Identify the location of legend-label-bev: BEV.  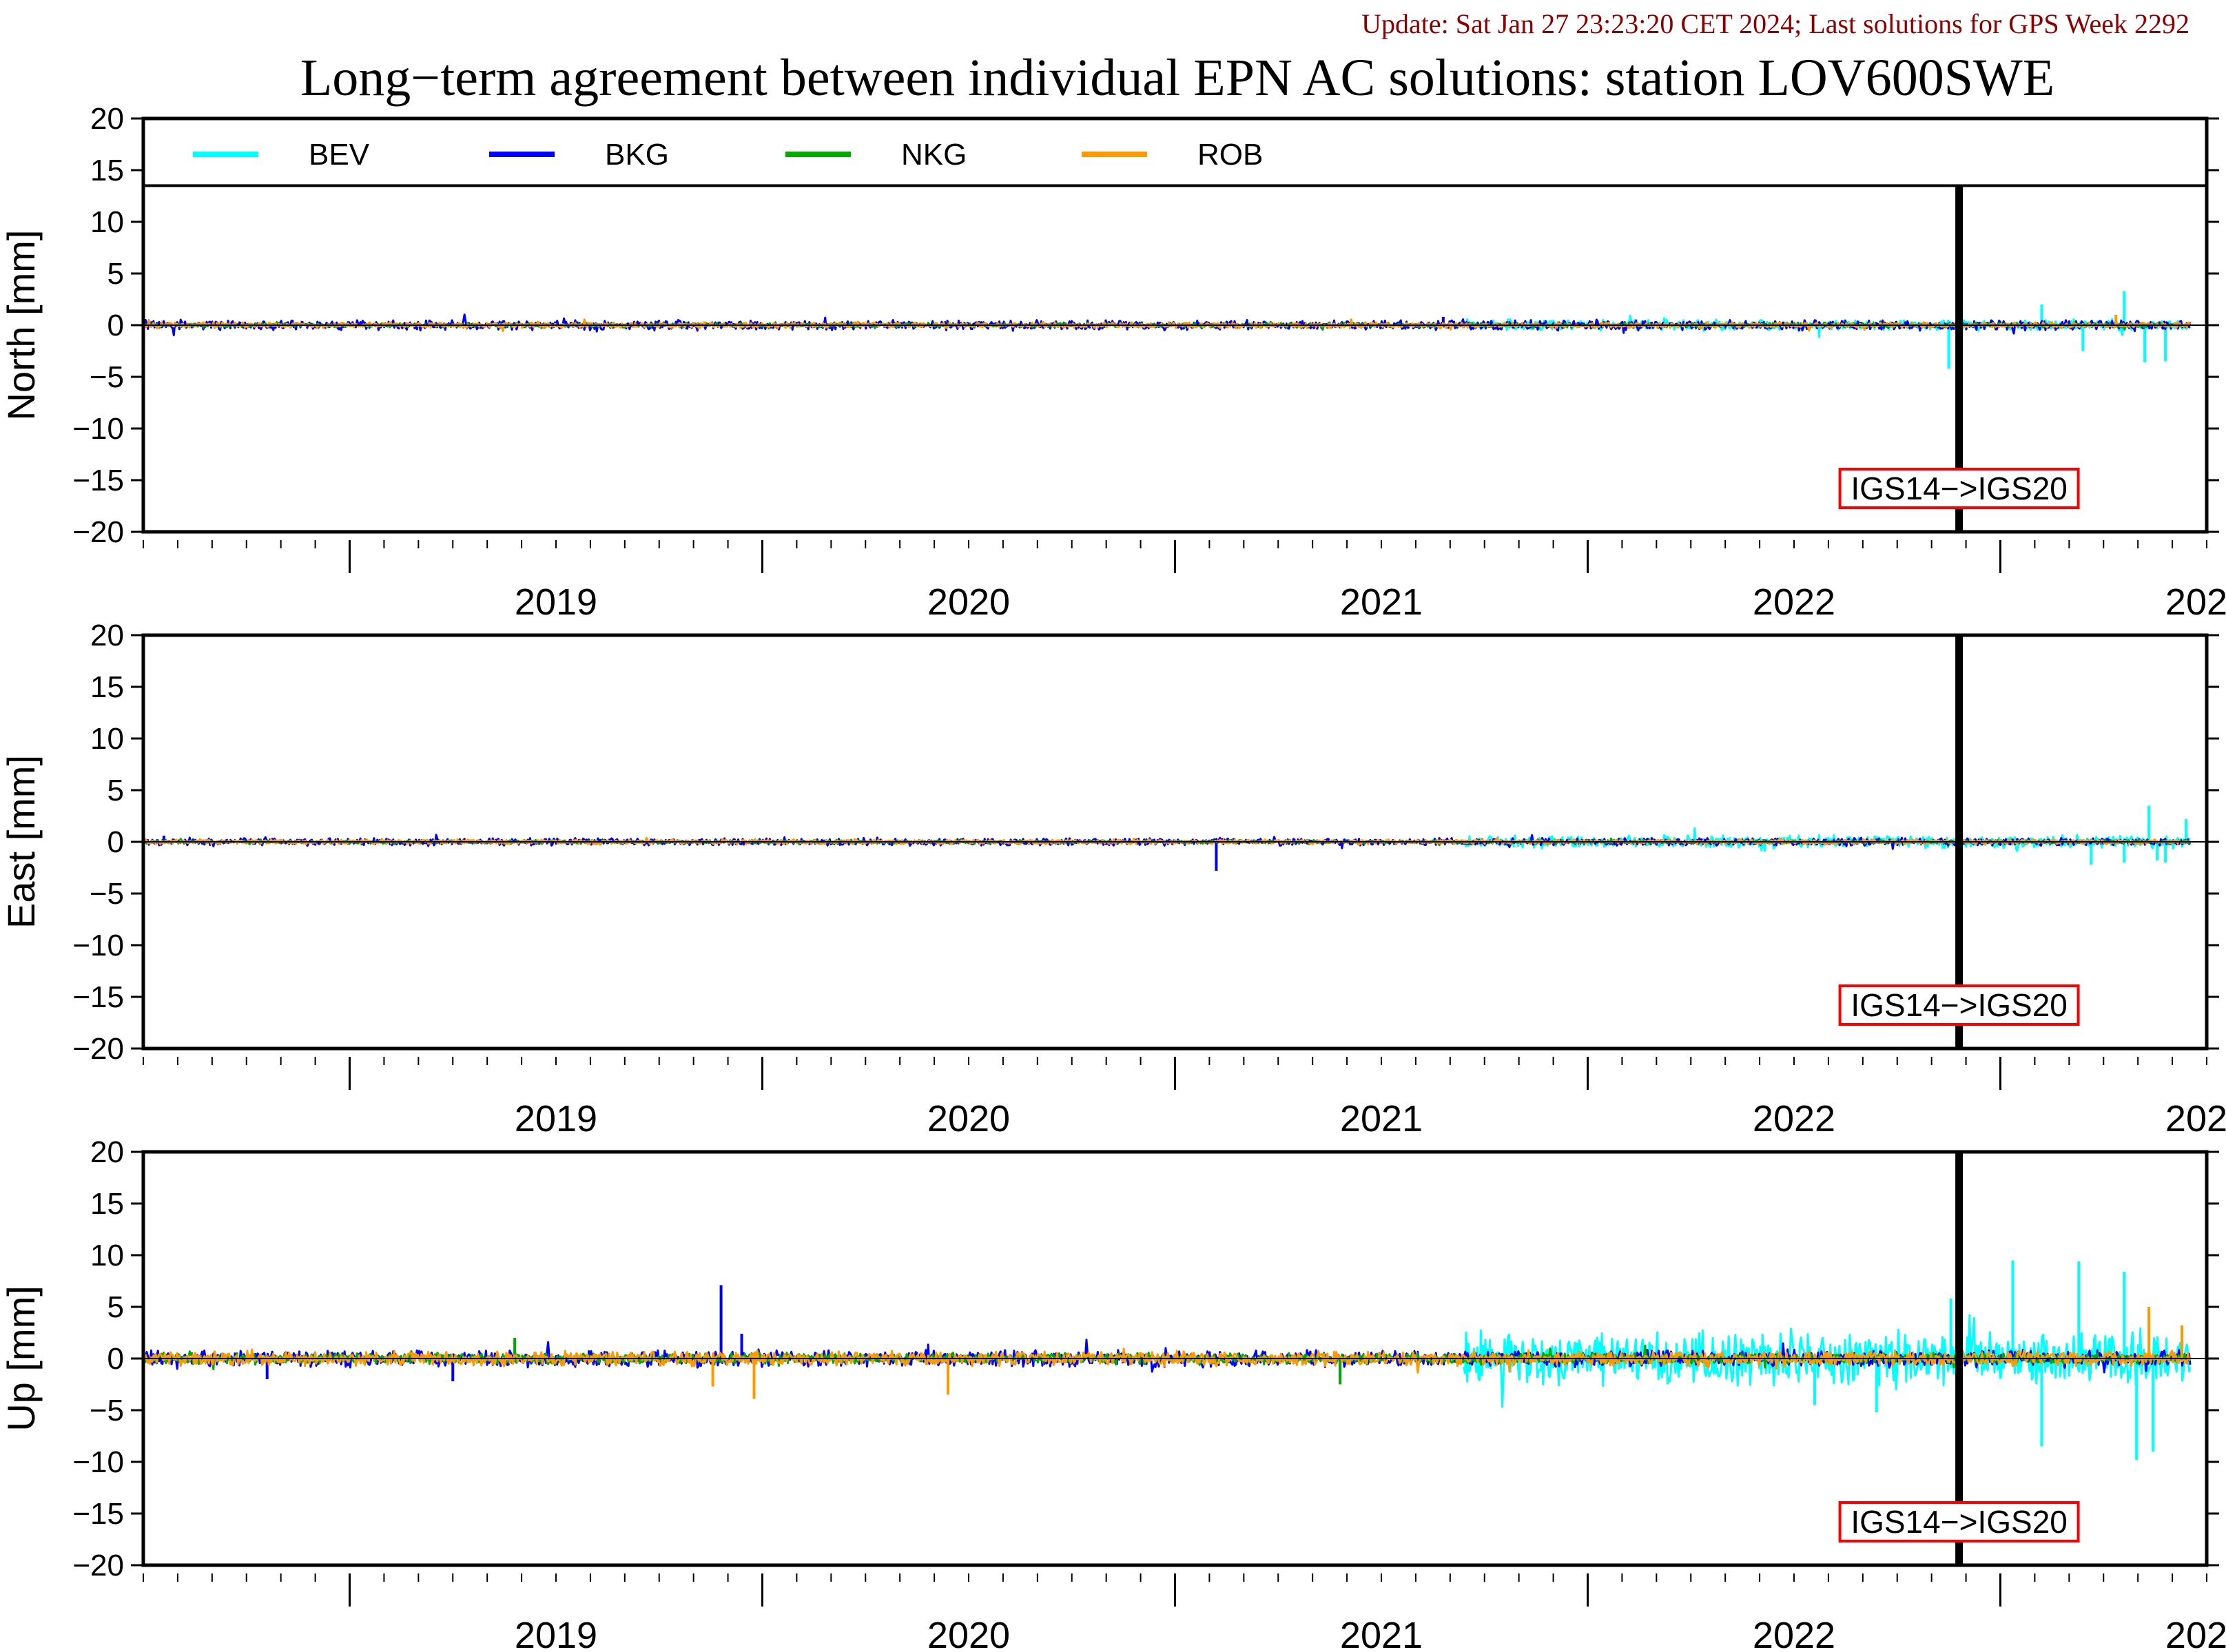
(339, 155).